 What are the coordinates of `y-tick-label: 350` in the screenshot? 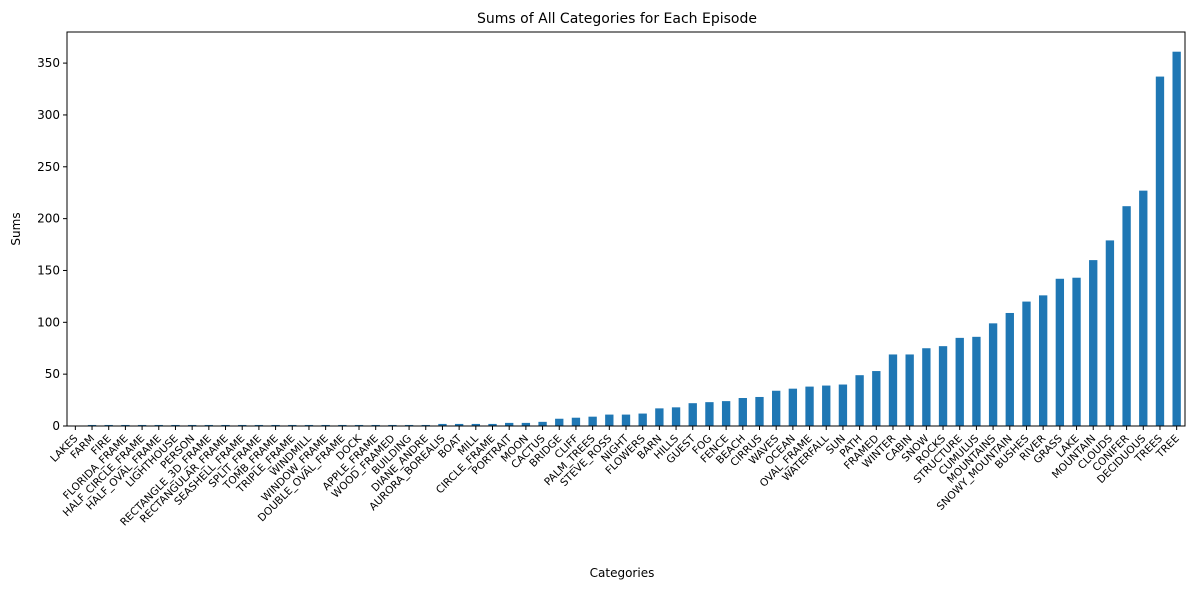 It's located at (48, 63).